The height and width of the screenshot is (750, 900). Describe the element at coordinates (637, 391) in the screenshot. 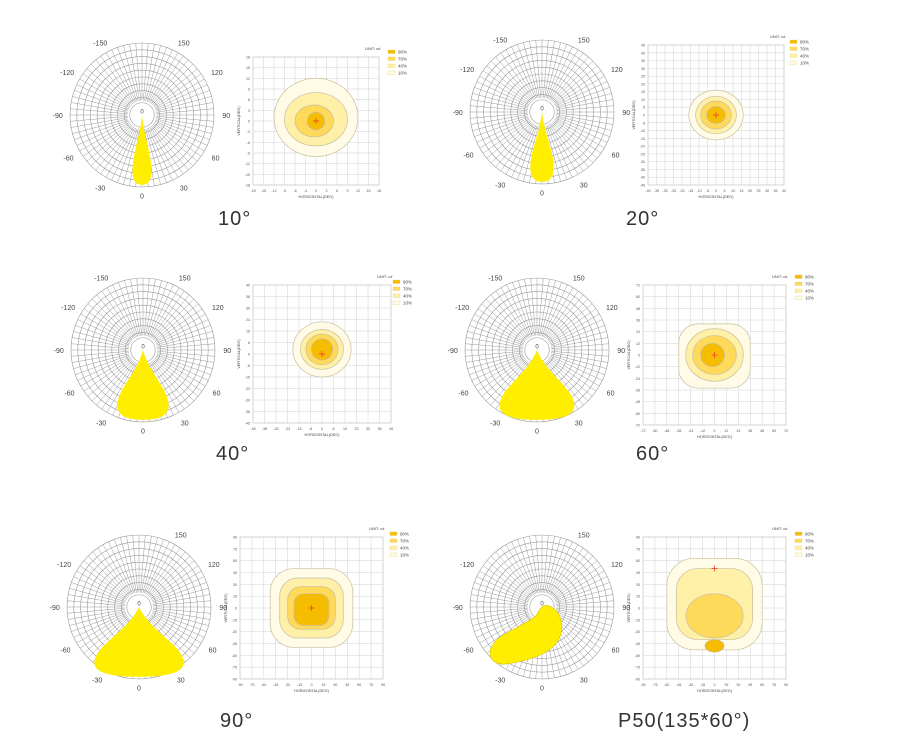

I see `y-tick-label: -36` at that location.